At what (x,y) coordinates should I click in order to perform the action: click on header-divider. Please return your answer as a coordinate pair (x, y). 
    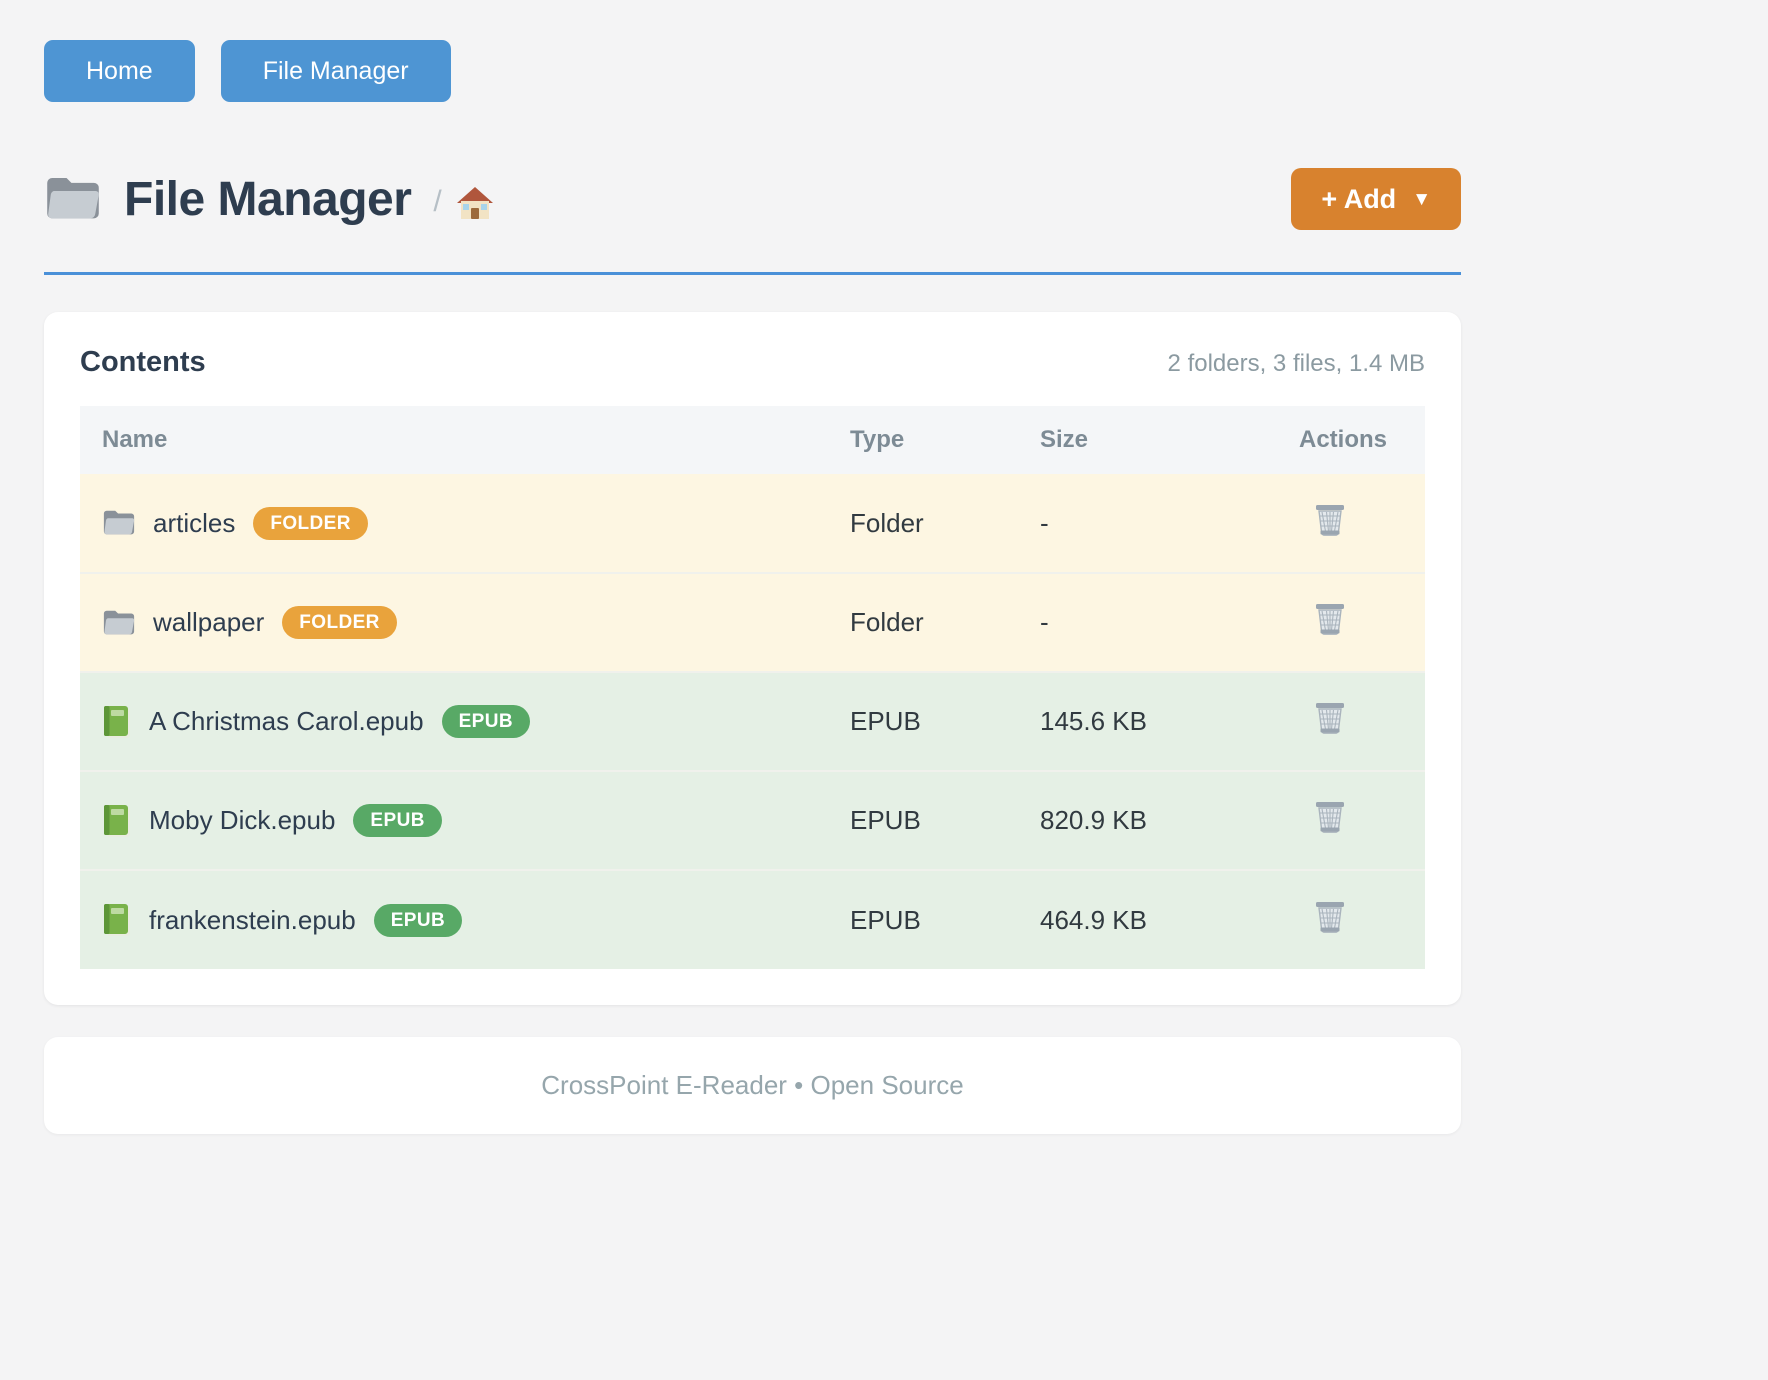
    Looking at the image, I should click on (752, 273).